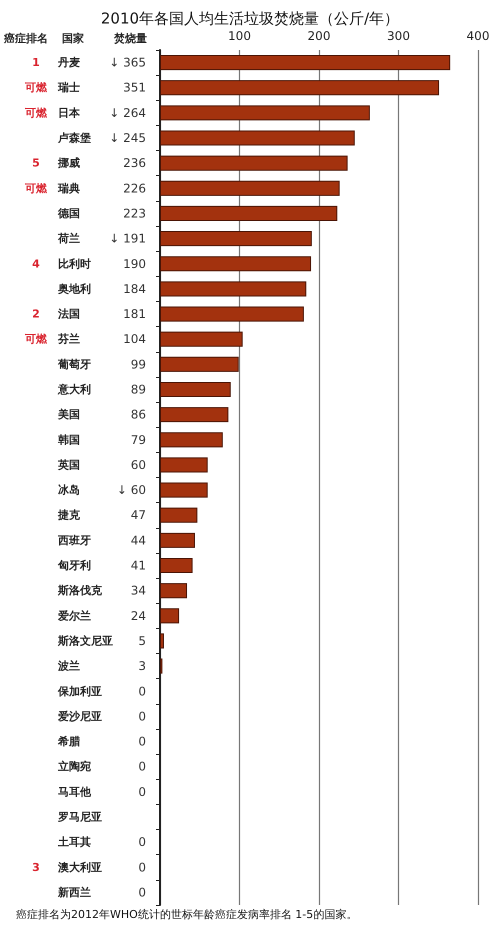 The image size is (500, 927). What do you see at coordinates (68, 415) in the screenshot?
I see `y-tick-label: 美国` at bounding box center [68, 415].